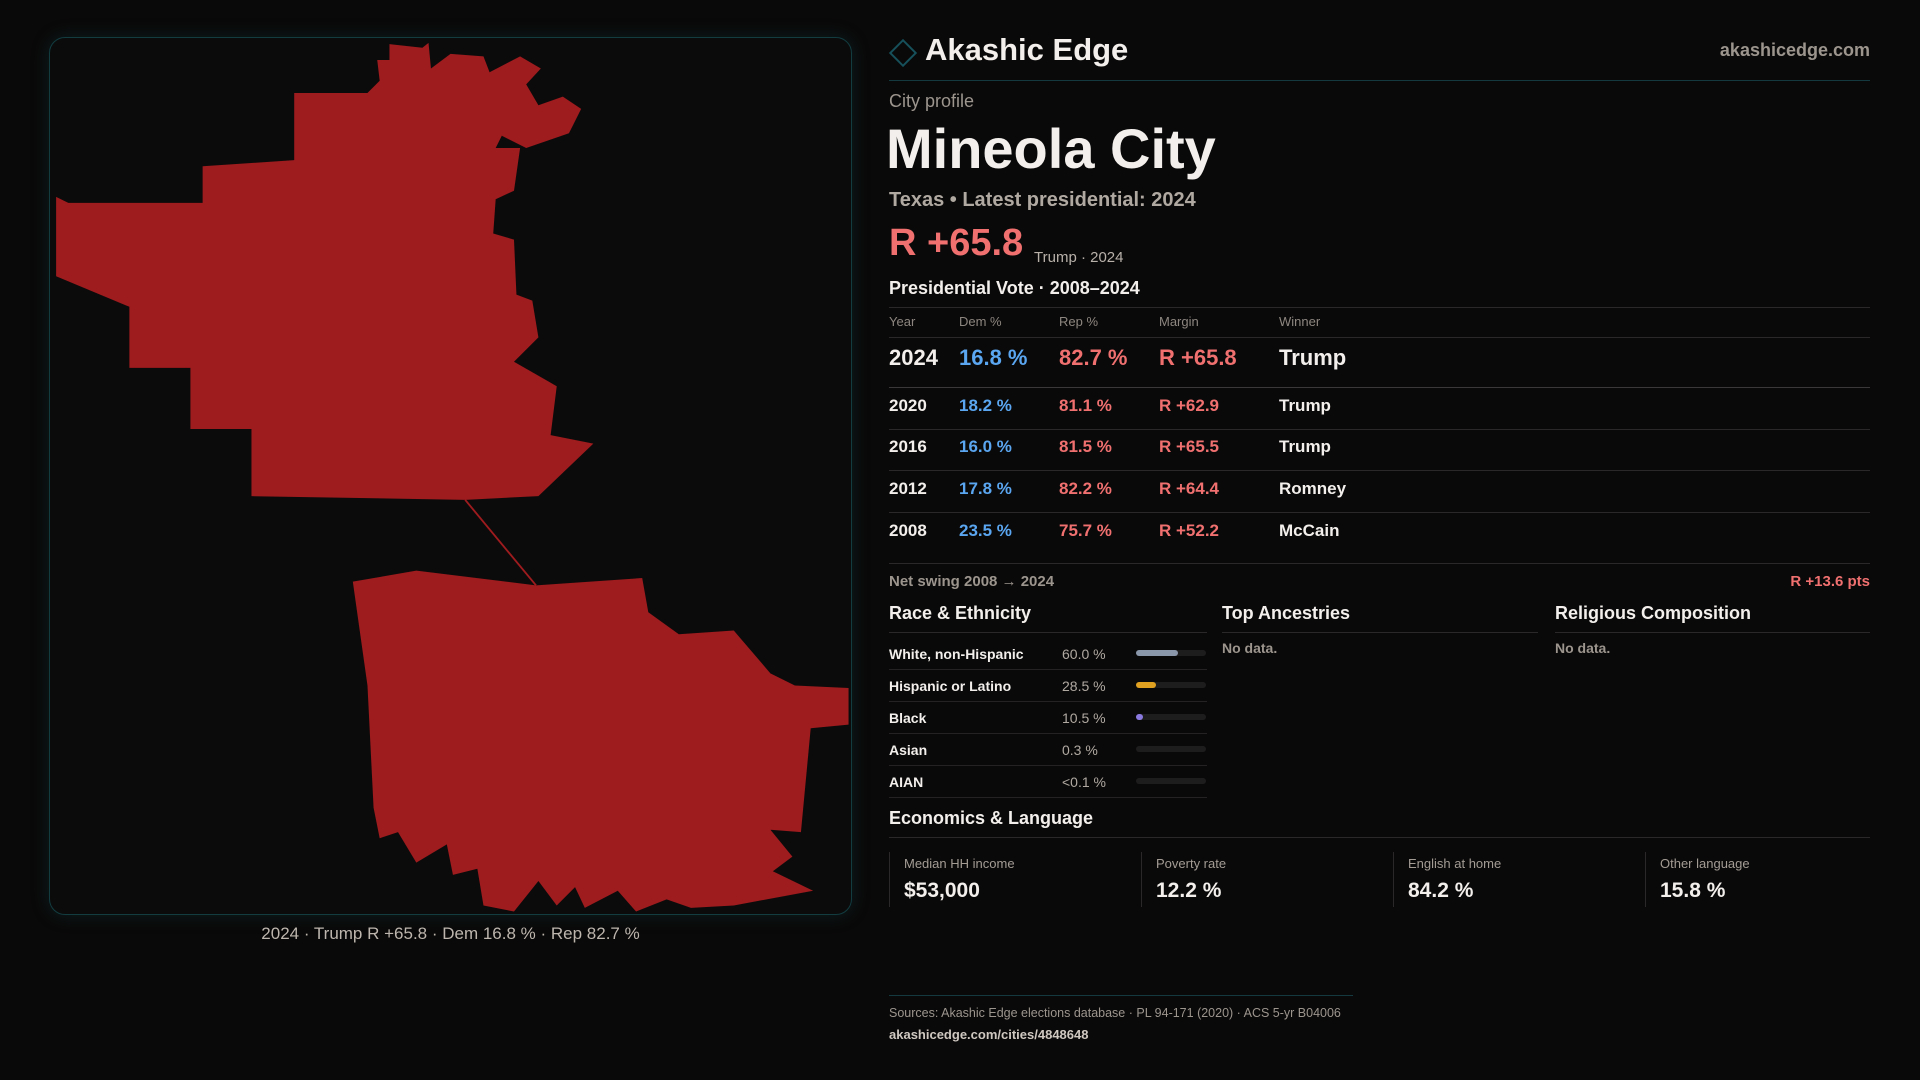 The width and height of the screenshot is (1920, 1080). I want to click on vote-cell-dem: 17.8 %, so click(985, 488).